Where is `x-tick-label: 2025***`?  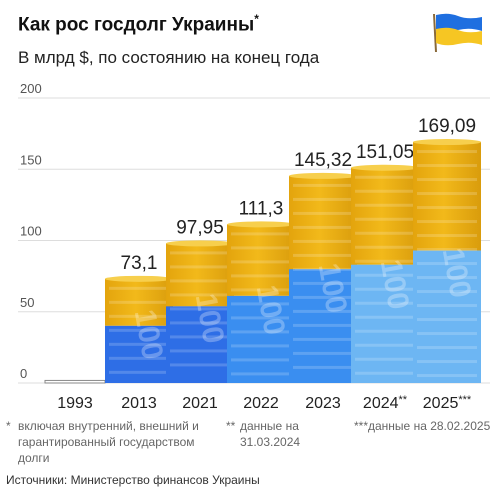
x-tick-label: 2025*** is located at coordinates (447, 403).